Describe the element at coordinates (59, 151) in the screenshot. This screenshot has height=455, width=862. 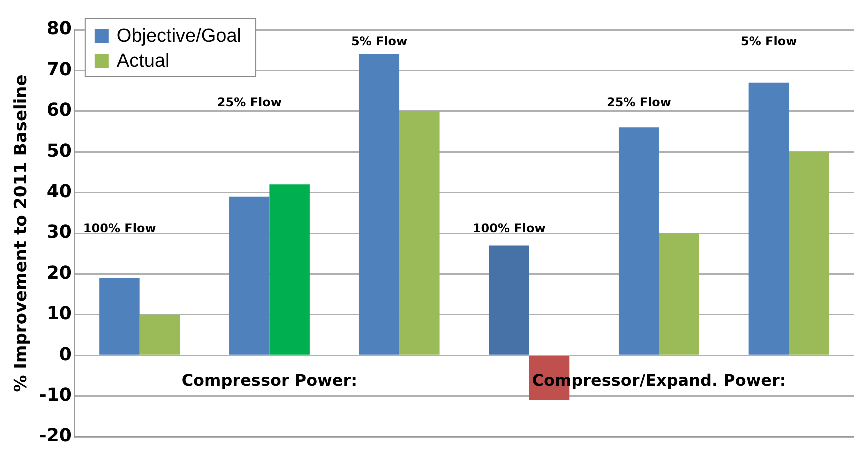
I see `y-tick-label: 50` at that location.